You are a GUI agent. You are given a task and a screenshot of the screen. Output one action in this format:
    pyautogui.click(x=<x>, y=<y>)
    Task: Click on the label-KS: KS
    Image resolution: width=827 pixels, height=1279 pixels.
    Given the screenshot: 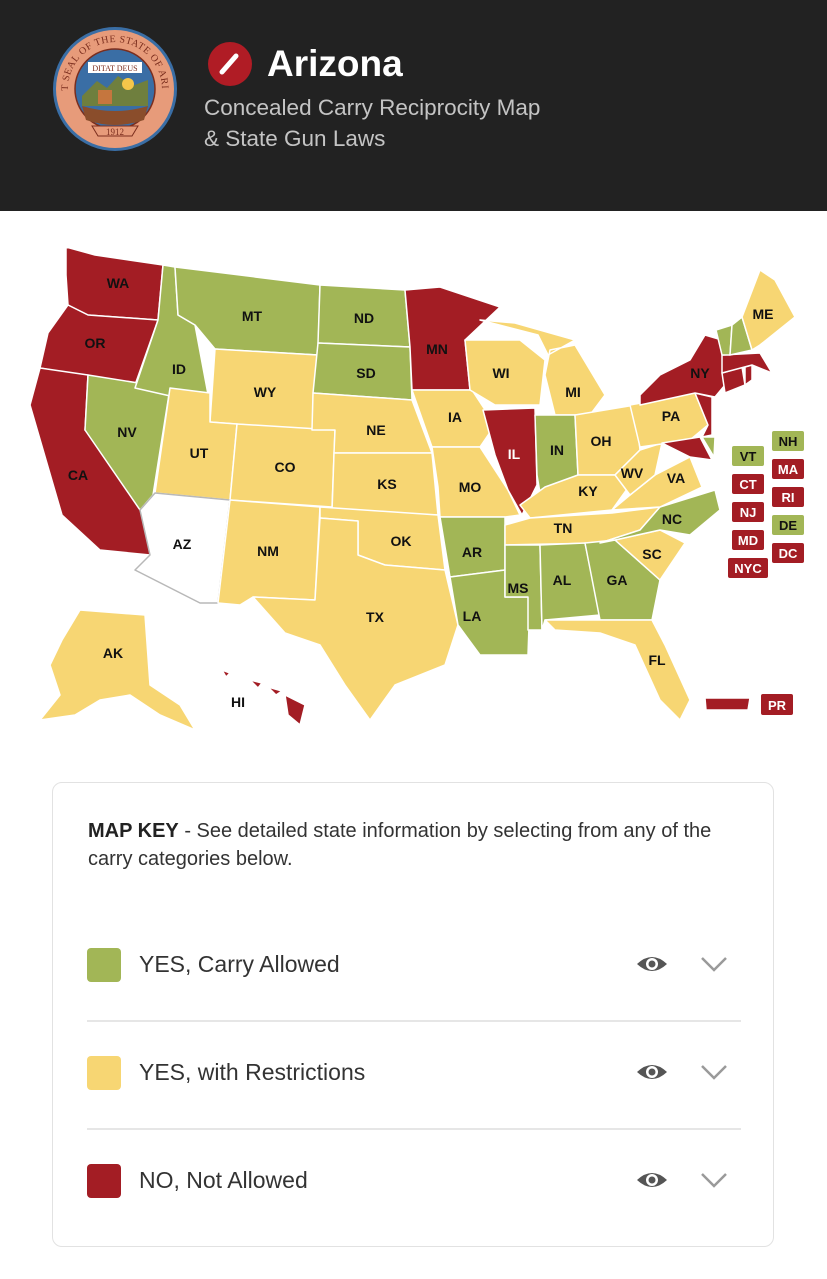 What is the action you would take?
    pyautogui.click(x=386, y=484)
    